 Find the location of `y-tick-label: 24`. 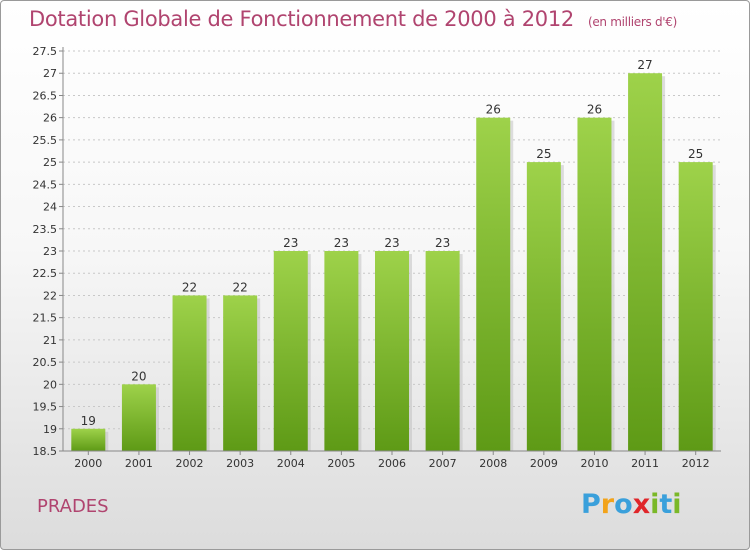

y-tick-label: 24 is located at coordinates (50, 207).